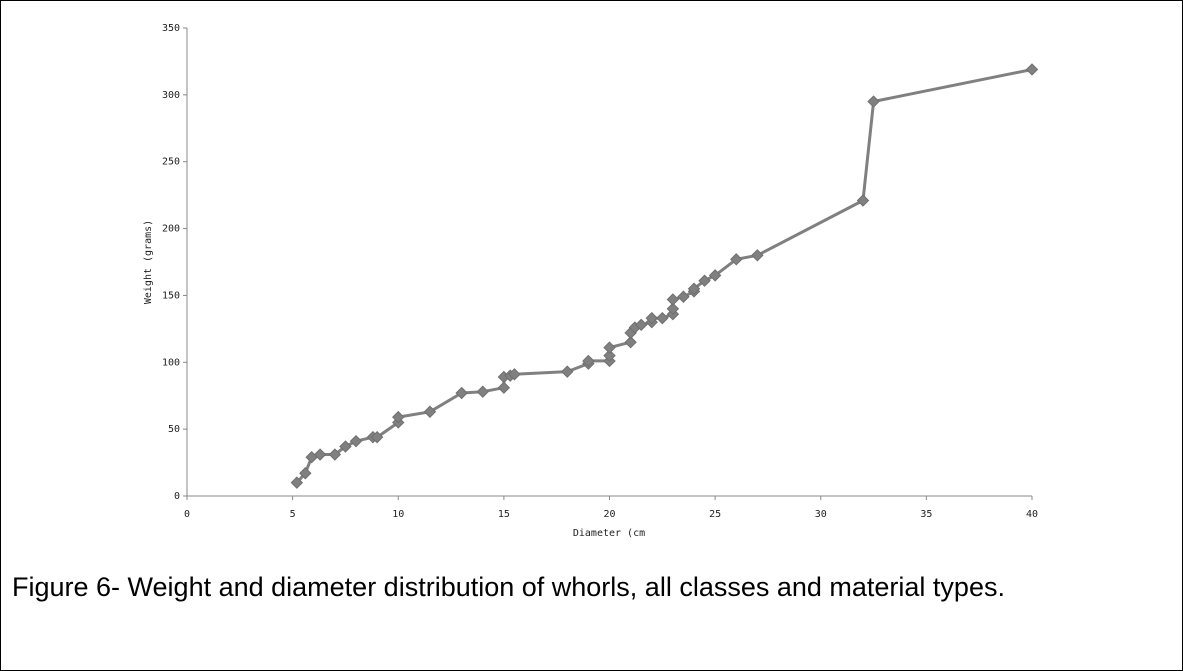 The image size is (1183, 671). Describe the element at coordinates (148, 262) in the screenshot. I see `y-axis-title: Weight (grams)` at that location.